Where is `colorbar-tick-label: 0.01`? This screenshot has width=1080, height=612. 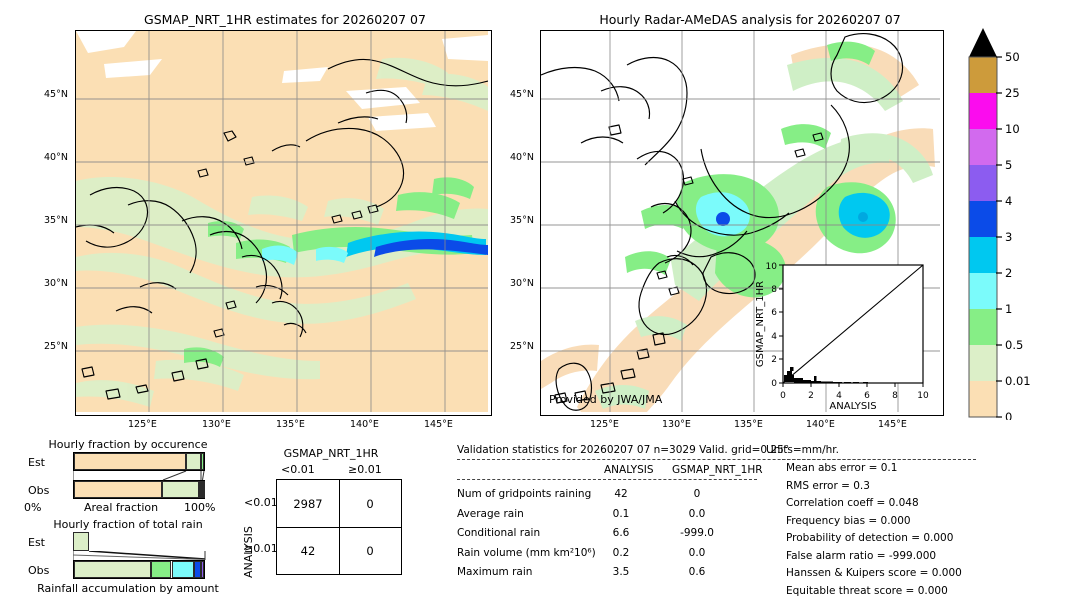
colorbar-tick-label: 0.01 is located at coordinates (1018, 381).